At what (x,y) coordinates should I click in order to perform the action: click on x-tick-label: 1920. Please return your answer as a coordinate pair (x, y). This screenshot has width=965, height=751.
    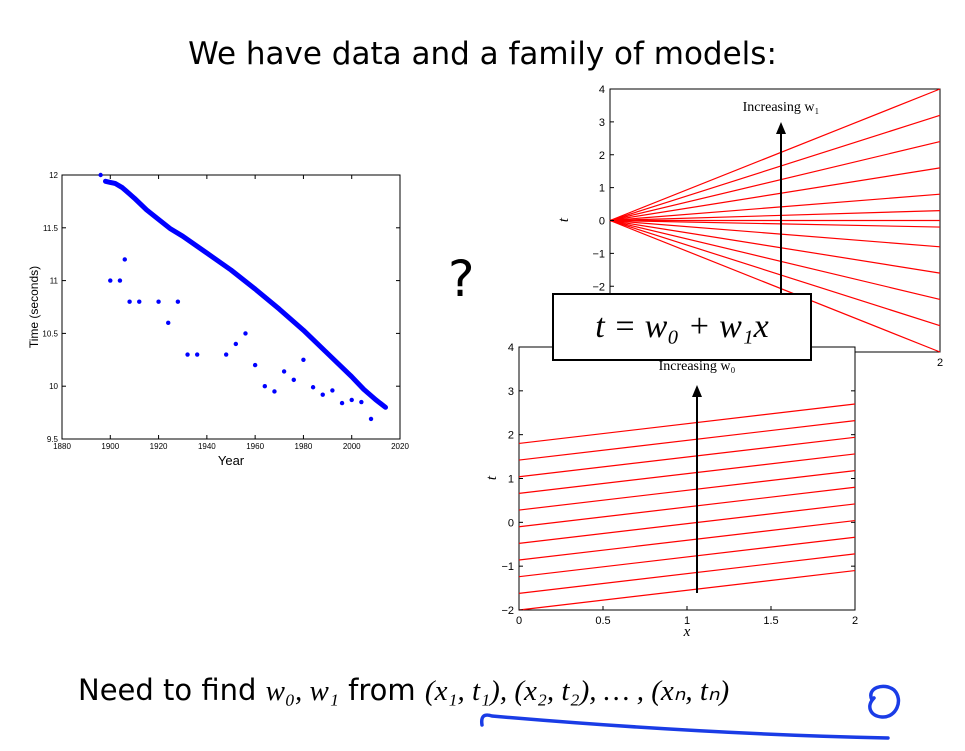
    Looking at the image, I should click on (159, 446).